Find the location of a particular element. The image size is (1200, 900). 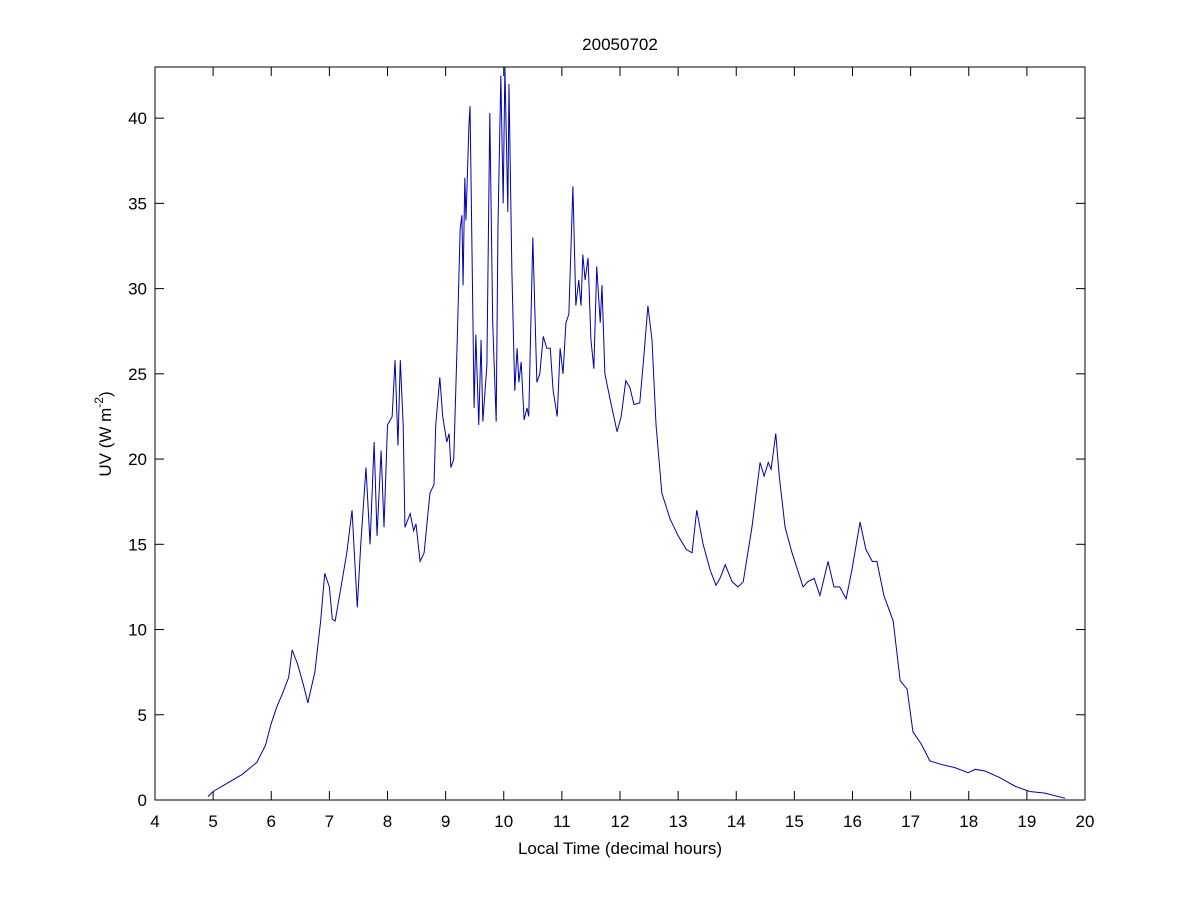

y-tick-label: 5 is located at coordinates (142, 715).